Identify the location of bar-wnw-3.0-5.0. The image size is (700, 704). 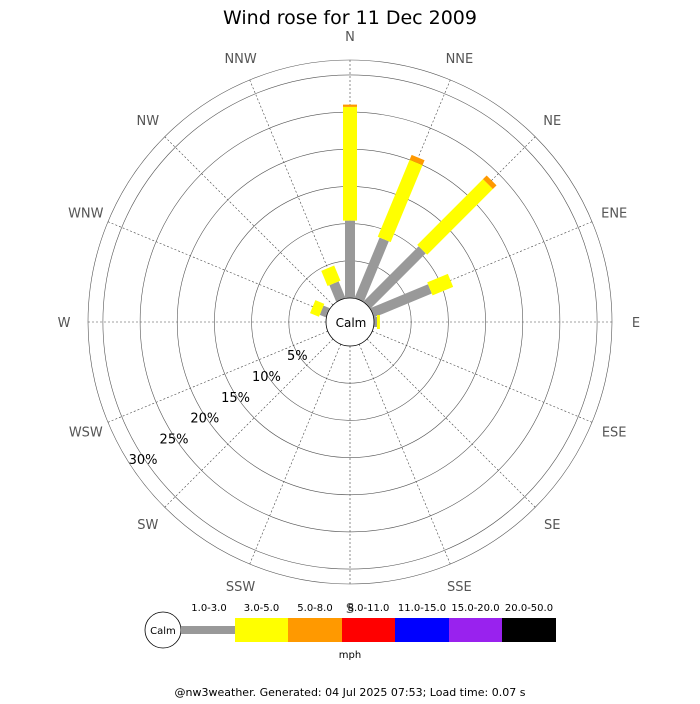
(317, 308).